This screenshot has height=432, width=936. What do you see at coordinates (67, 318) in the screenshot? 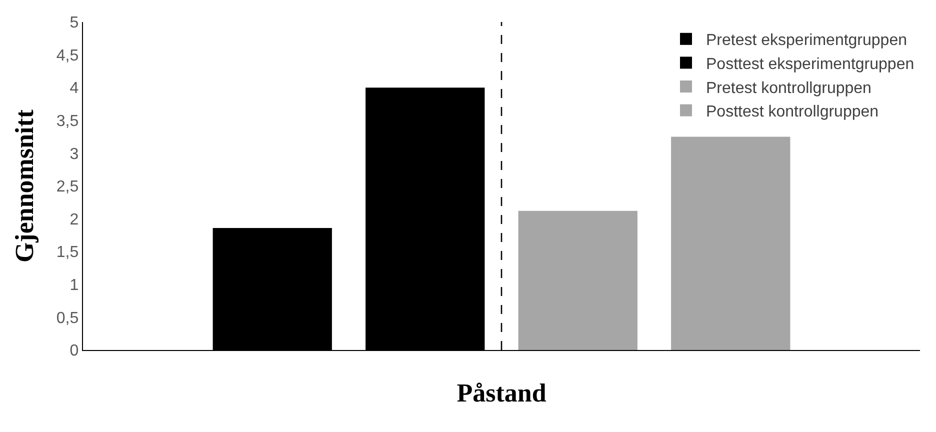
I see `y-tick-label: 0,5` at bounding box center [67, 318].